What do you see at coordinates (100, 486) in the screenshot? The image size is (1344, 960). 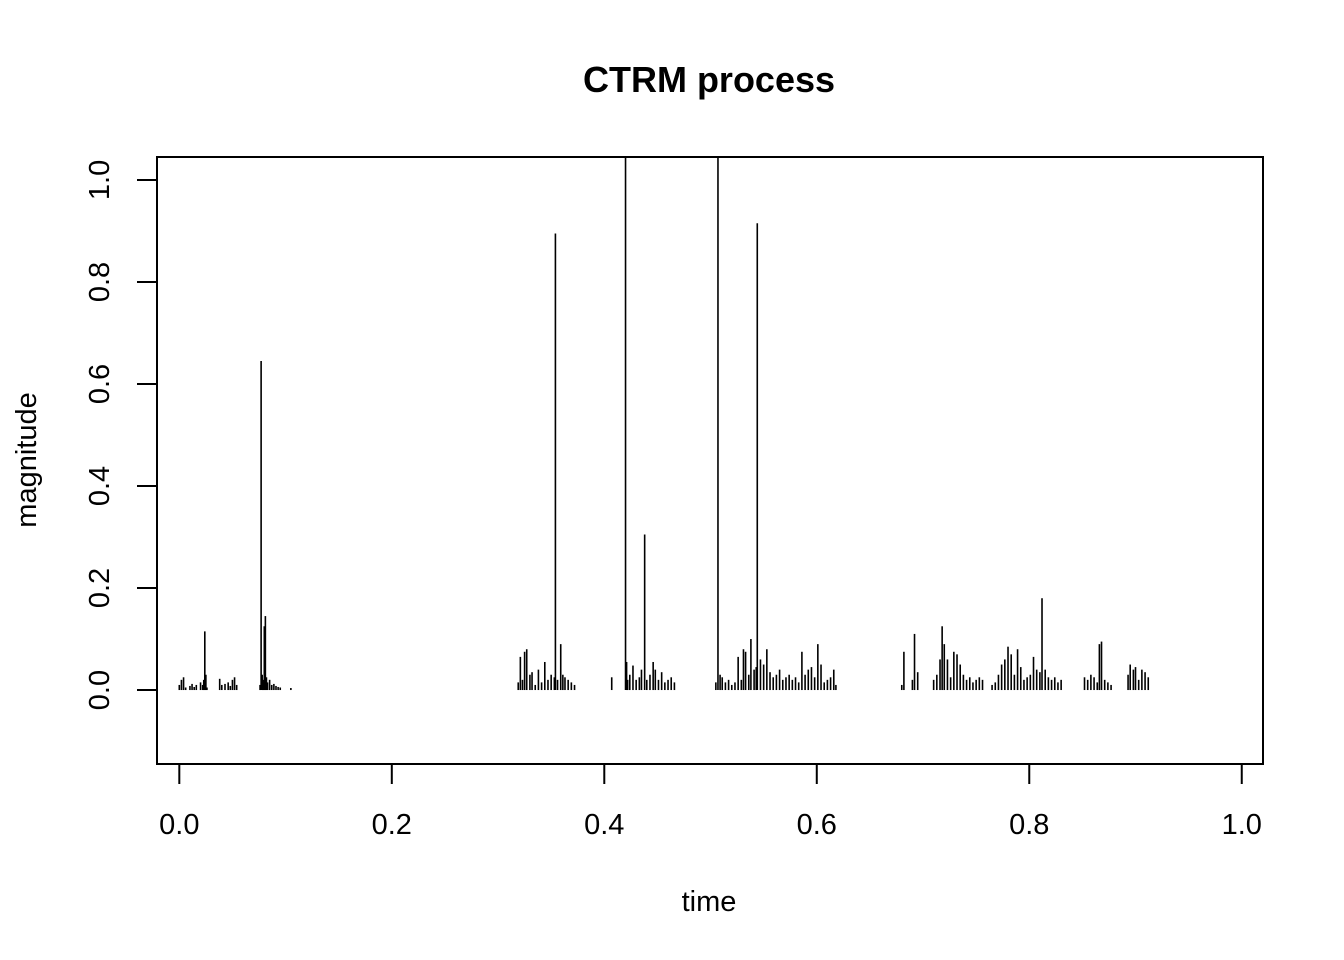 I see `y-tick-label-2: 0.4` at bounding box center [100, 486].